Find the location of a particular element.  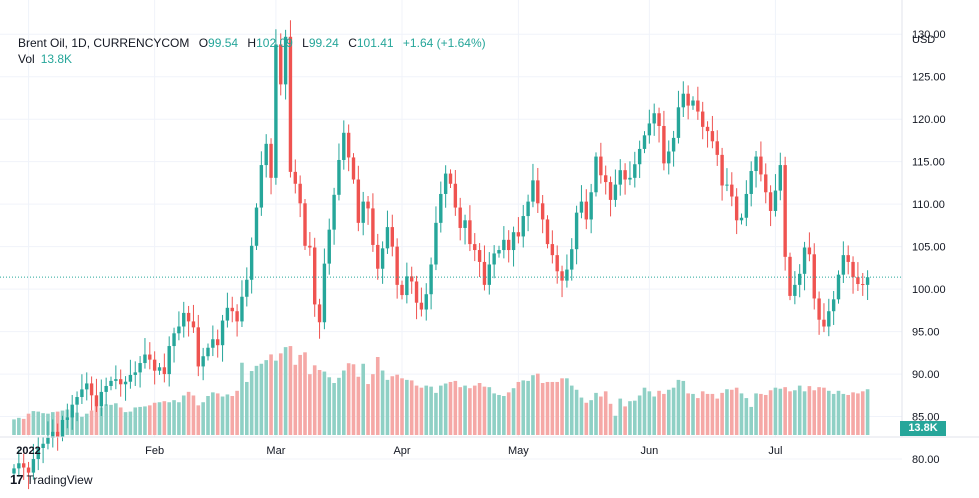

x-tick-label: Apr is located at coordinates (401, 451).